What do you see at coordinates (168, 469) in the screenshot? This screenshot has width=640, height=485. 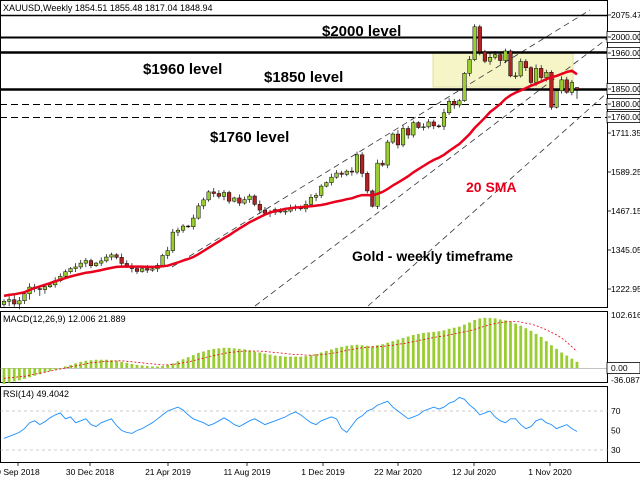 I see `time-tick: 21 Apr 2019` at bounding box center [168, 469].